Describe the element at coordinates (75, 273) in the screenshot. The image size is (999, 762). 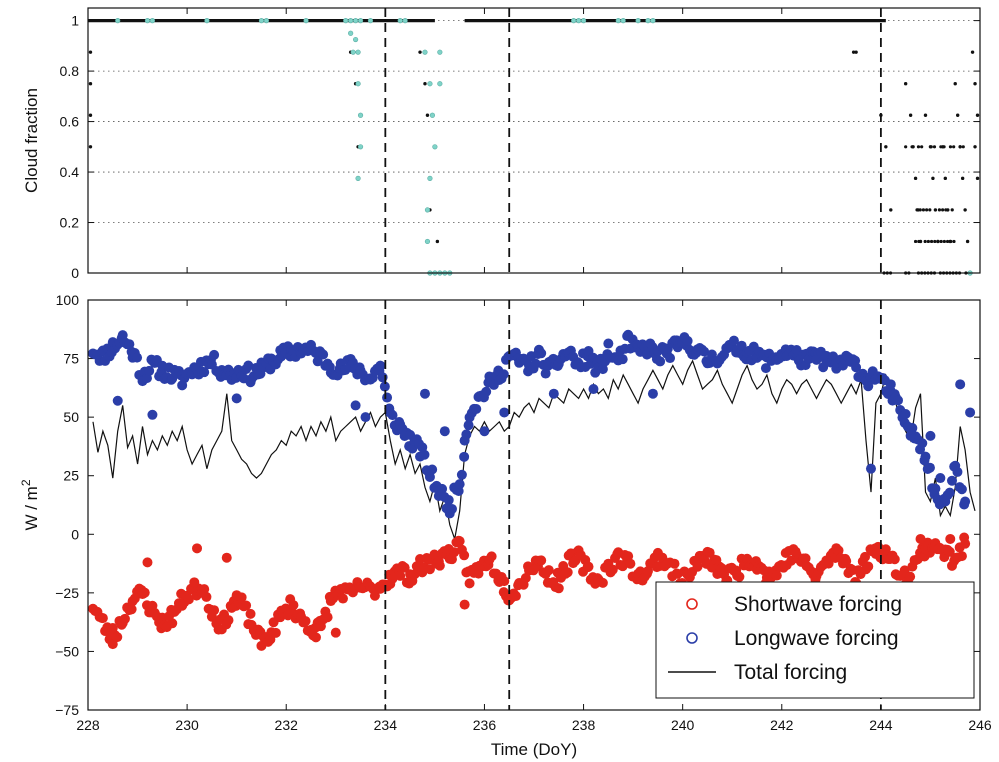
I see `cloud-y-tick-label: 0` at that location.